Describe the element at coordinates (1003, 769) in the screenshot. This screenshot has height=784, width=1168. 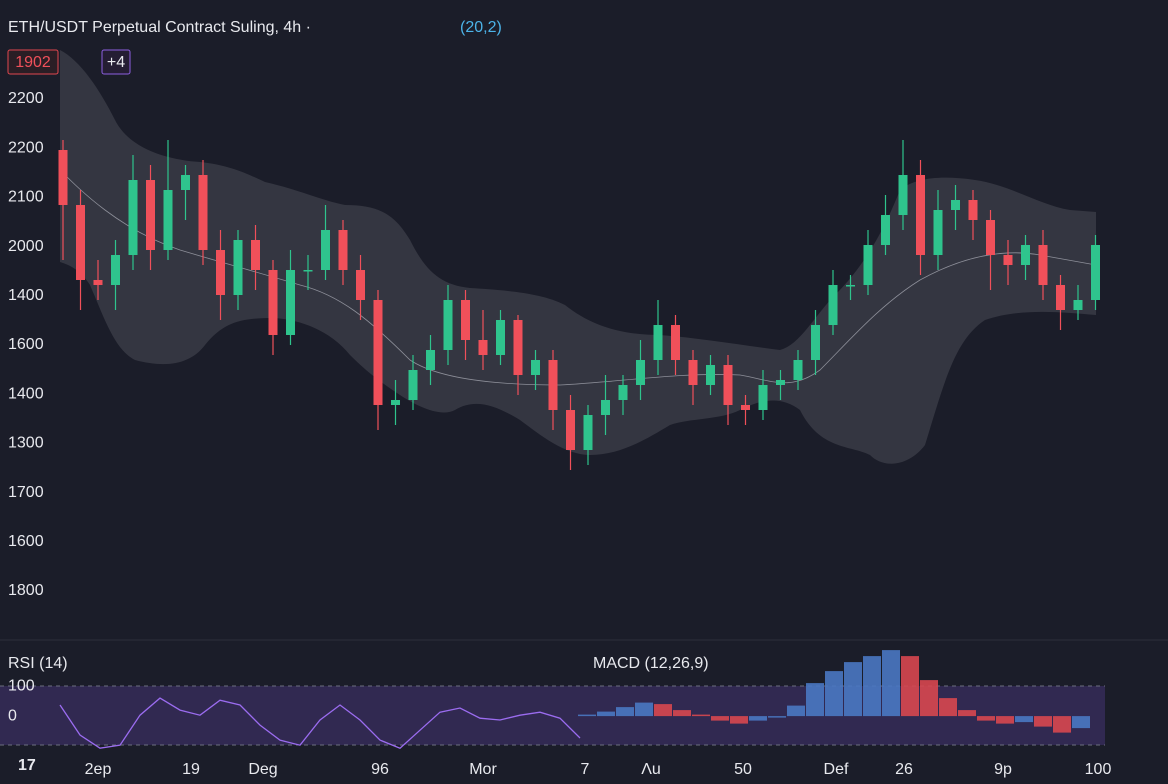
I see `x-axis-label: 9p` at that location.